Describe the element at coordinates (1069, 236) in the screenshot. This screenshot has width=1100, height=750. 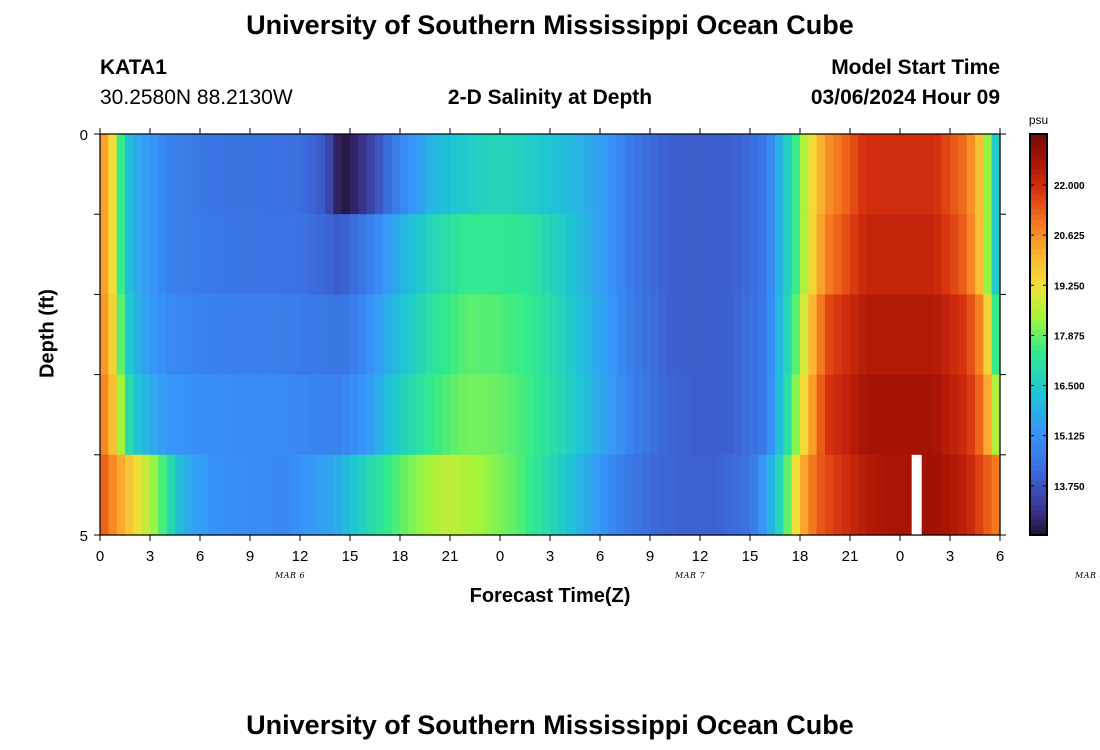
I see `colorbar-tick-label: 20.625` at that location.